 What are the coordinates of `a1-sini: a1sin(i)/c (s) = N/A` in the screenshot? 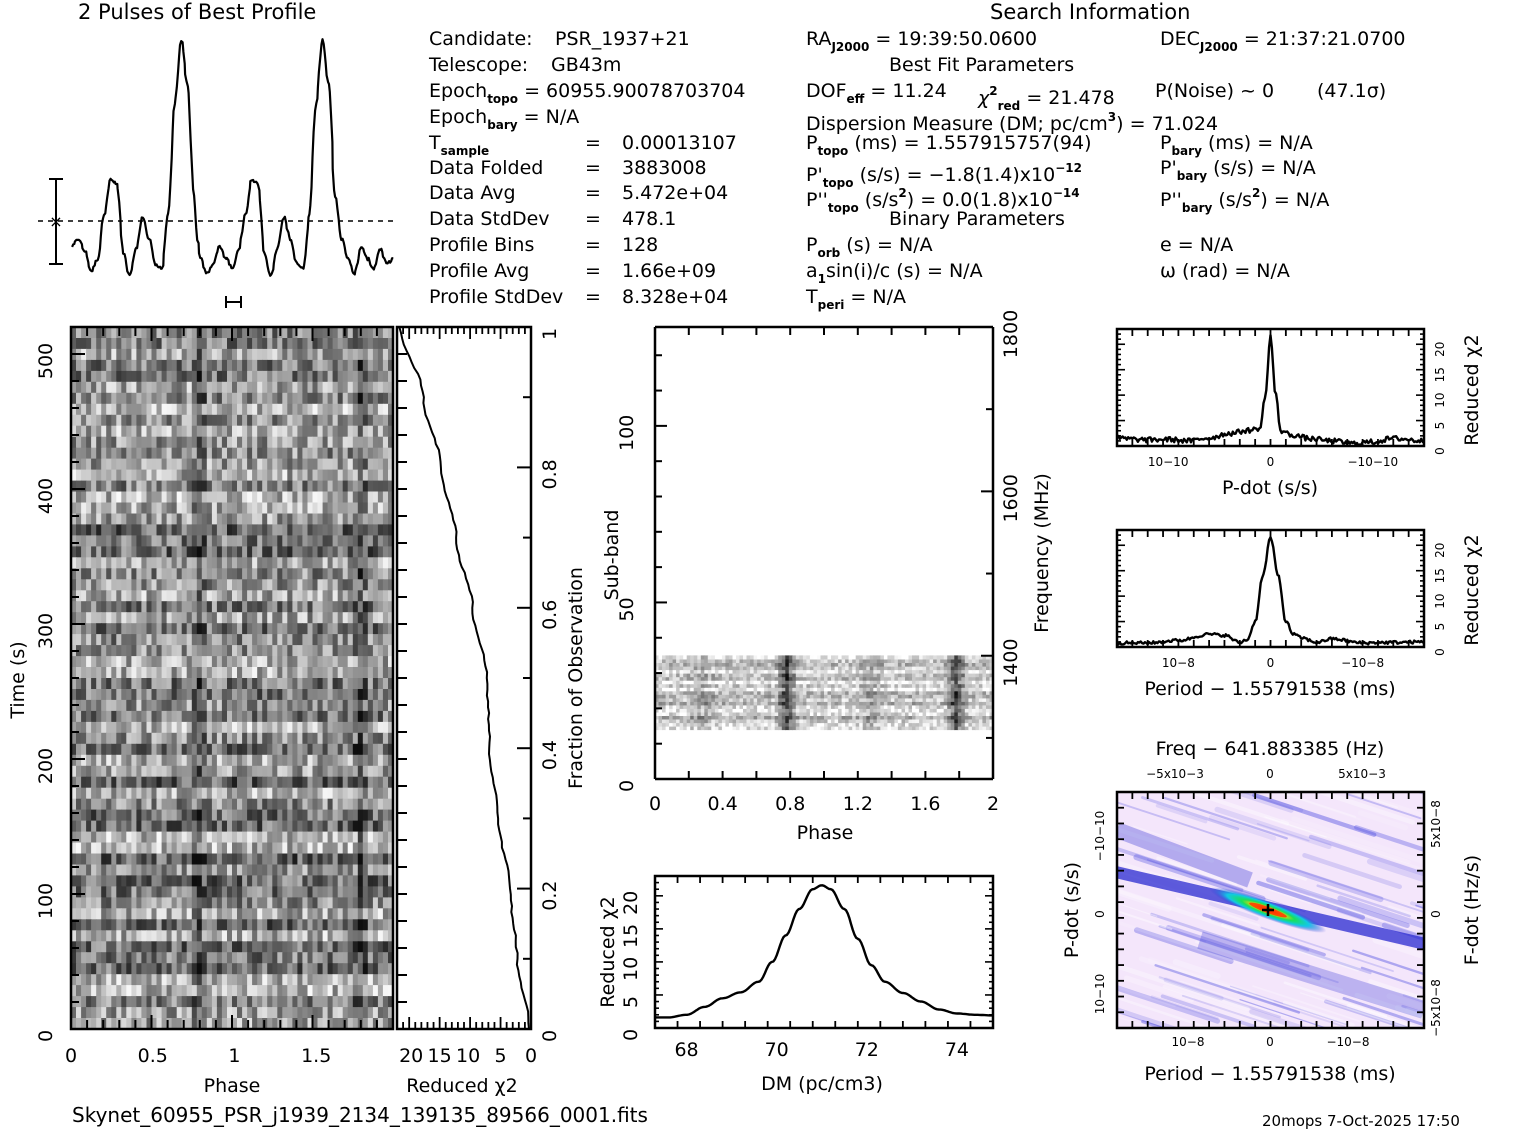 It's located at (894, 273).